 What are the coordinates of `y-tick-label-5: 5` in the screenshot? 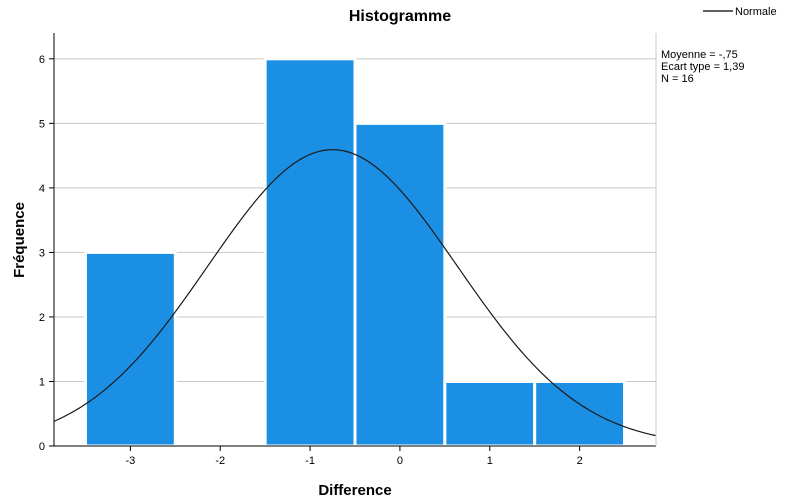 It's located at (42, 124).